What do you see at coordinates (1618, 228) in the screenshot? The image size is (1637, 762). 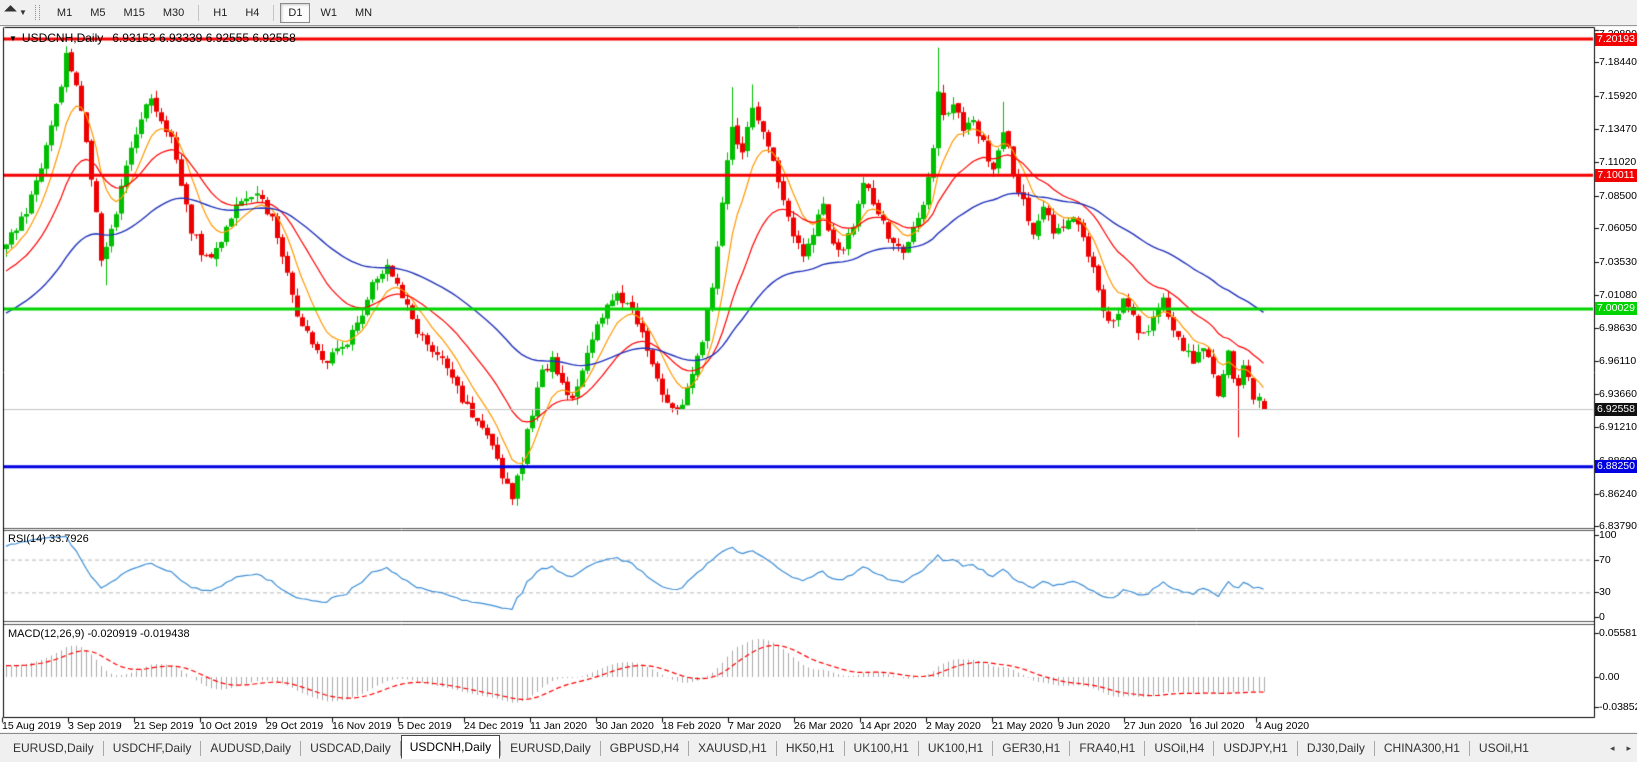 I see `price-axis-label: 7.06050` at bounding box center [1618, 228].